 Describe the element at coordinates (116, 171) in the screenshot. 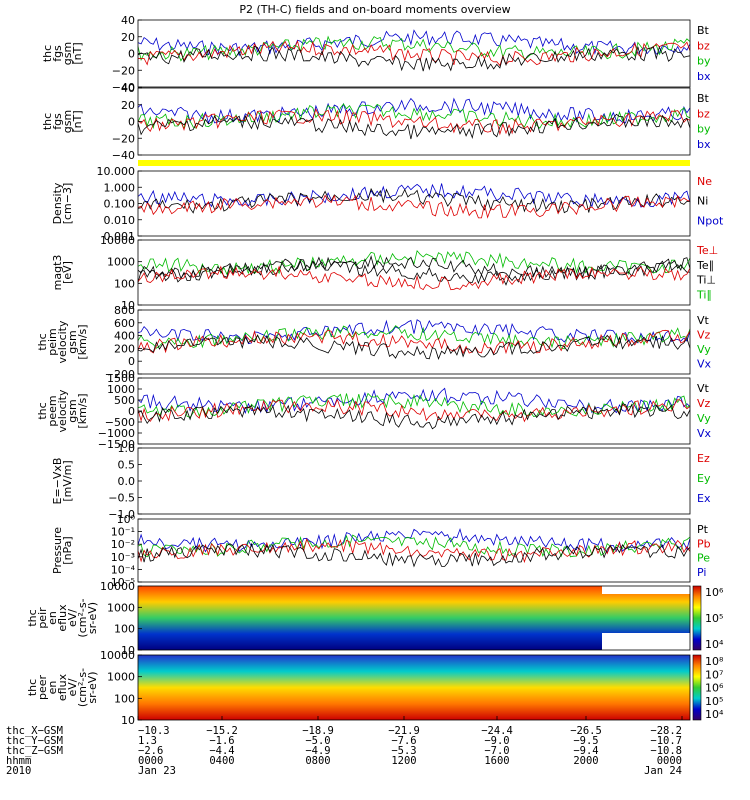

I see `y-tick-label: 10.000` at that location.